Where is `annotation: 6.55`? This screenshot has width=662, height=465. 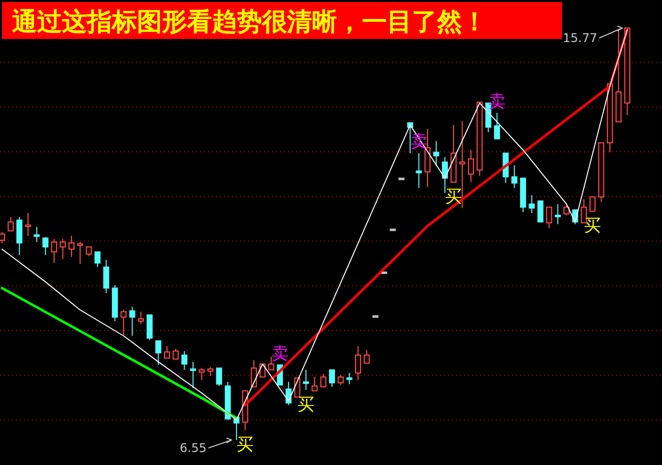 annotation: 6.55 is located at coordinates (206, 446).